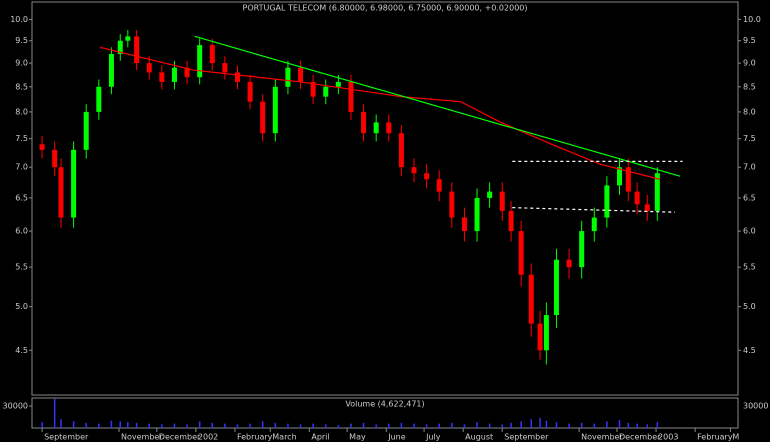 Image resolution: width=770 pixels, height=442 pixels. Describe the element at coordinates (284, 437) in the screenshot. I see `x-tick-label: March` at that location.